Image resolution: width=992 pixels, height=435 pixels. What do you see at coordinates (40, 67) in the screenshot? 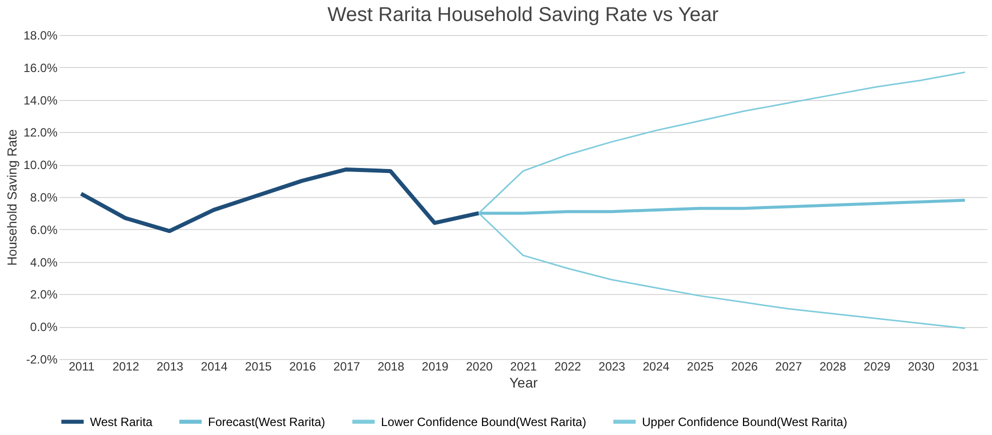
I see `y-tick-label: 16.0%` at bounding box center [40, 67].